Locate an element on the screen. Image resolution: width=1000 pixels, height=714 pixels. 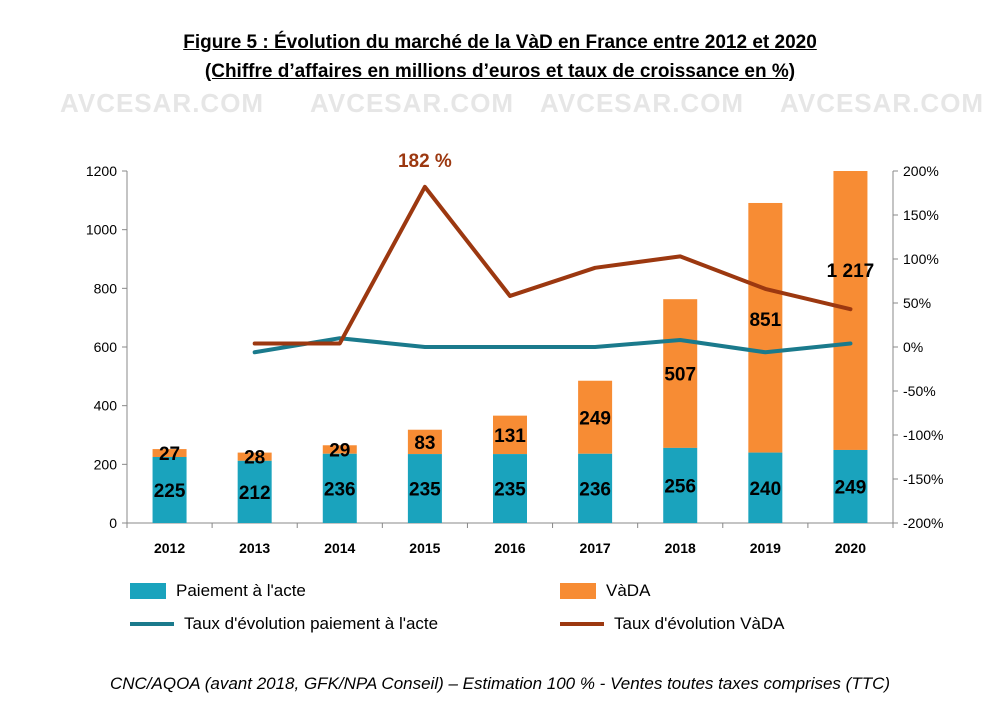
data-label-paiement: 225 is located at coordinates (170, 491).